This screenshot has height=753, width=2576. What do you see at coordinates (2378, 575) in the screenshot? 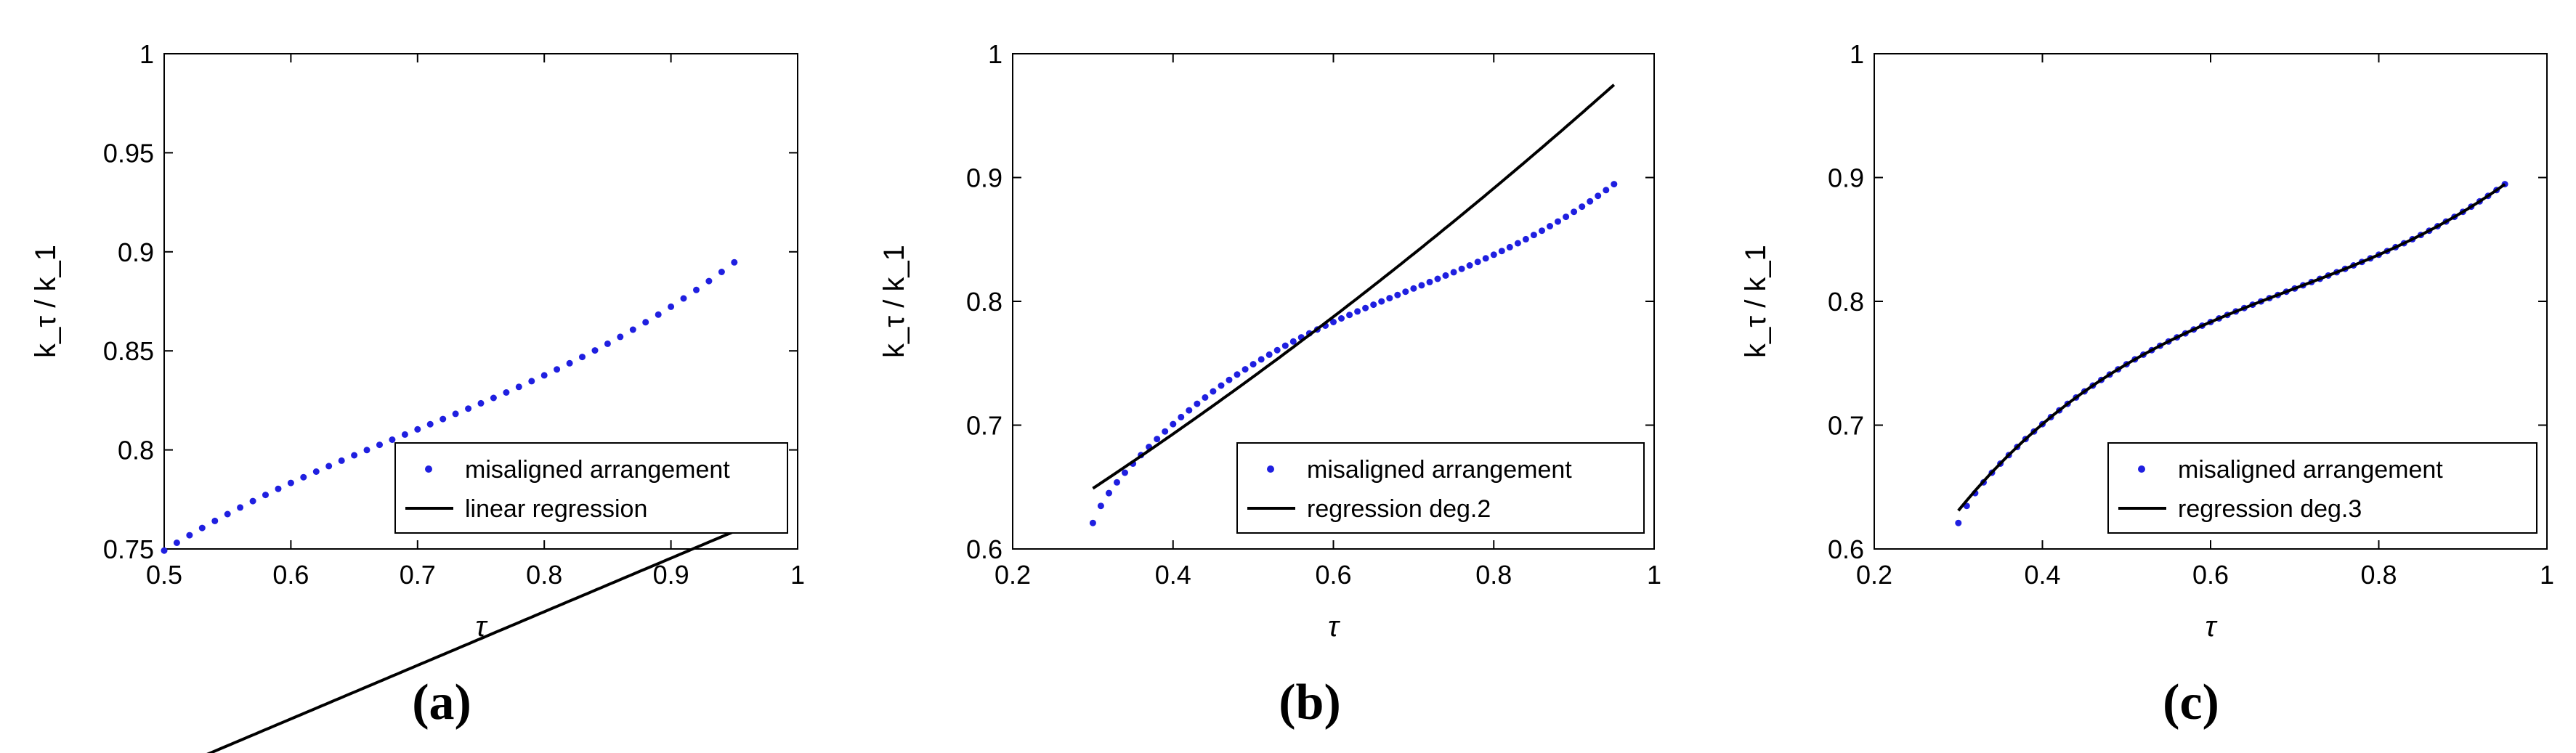
I see `x-tick-label: 0.8` at bounding box center [2378, 575].